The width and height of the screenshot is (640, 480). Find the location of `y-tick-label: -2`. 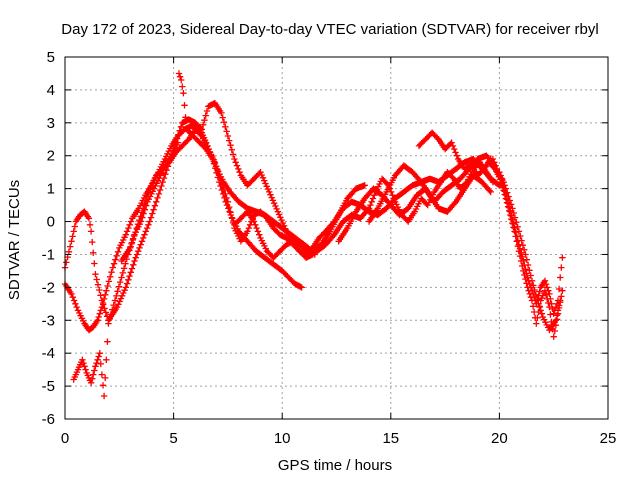

y-tick-label: -2 is located at coordinates (48, 287).